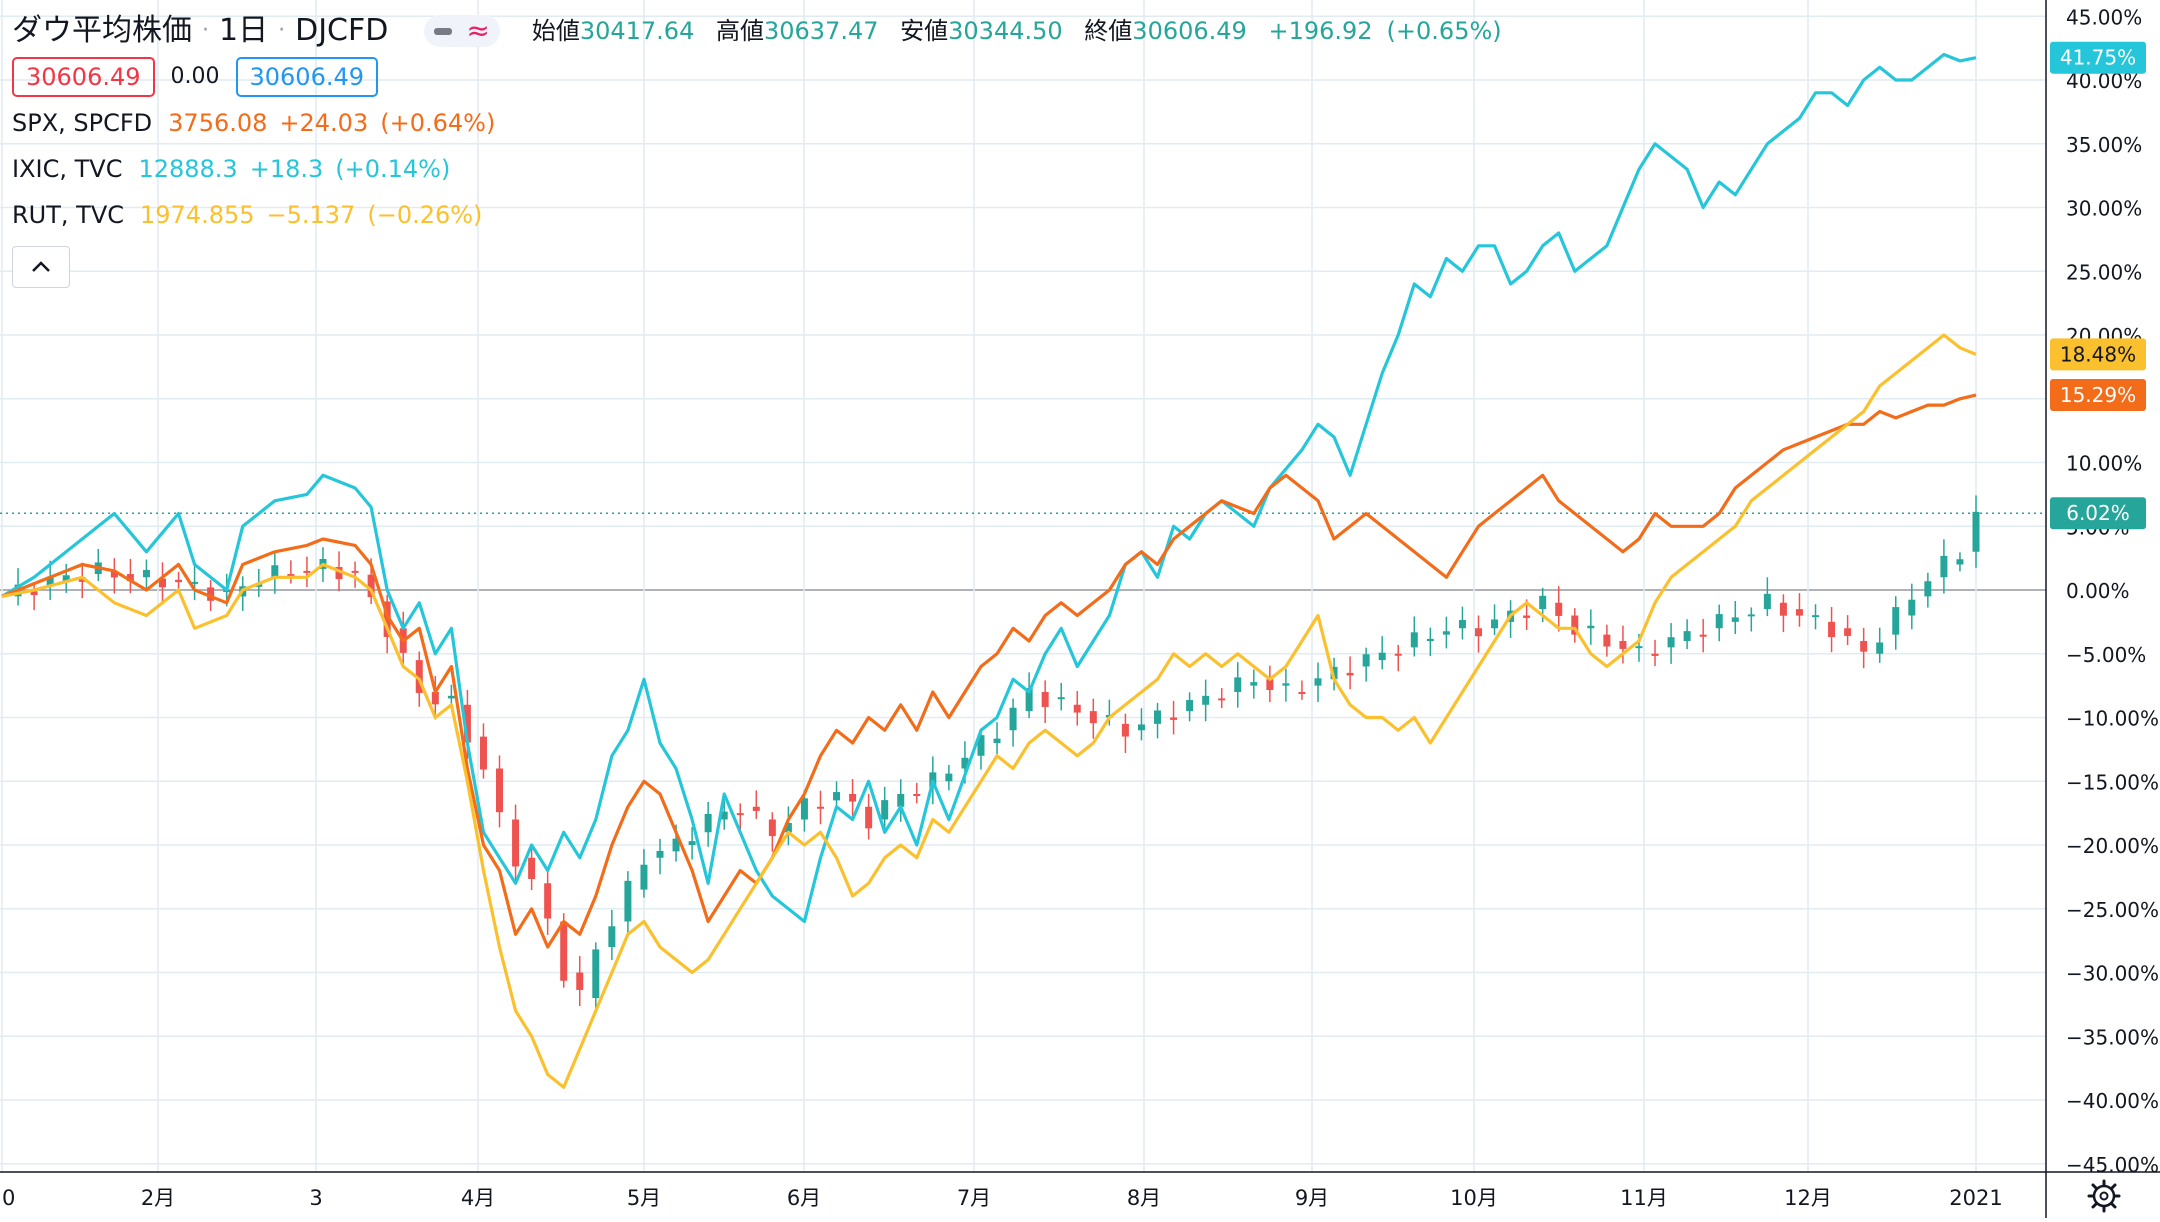 This screenshot has height=1222, width=2160. What do you see at coordinates (924, 31) in the screenshot?
I see `low-label: 安値` at bounding box center [924, 31].